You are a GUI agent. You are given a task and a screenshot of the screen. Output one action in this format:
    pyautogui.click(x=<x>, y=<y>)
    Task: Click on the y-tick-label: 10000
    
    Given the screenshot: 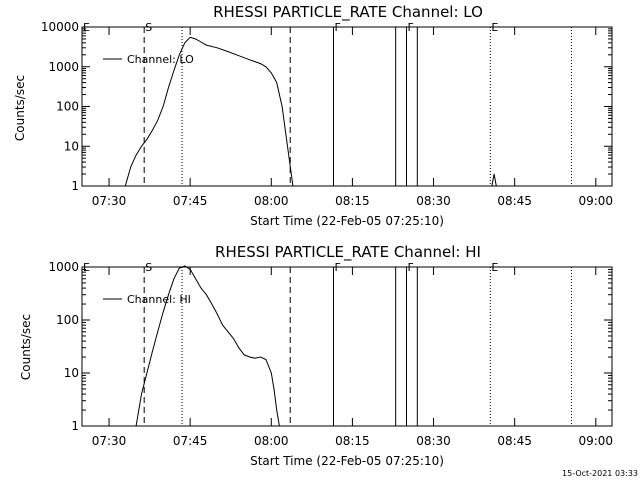 What is the action you would take?
    pyautogui.click(x=60, y=27)
    